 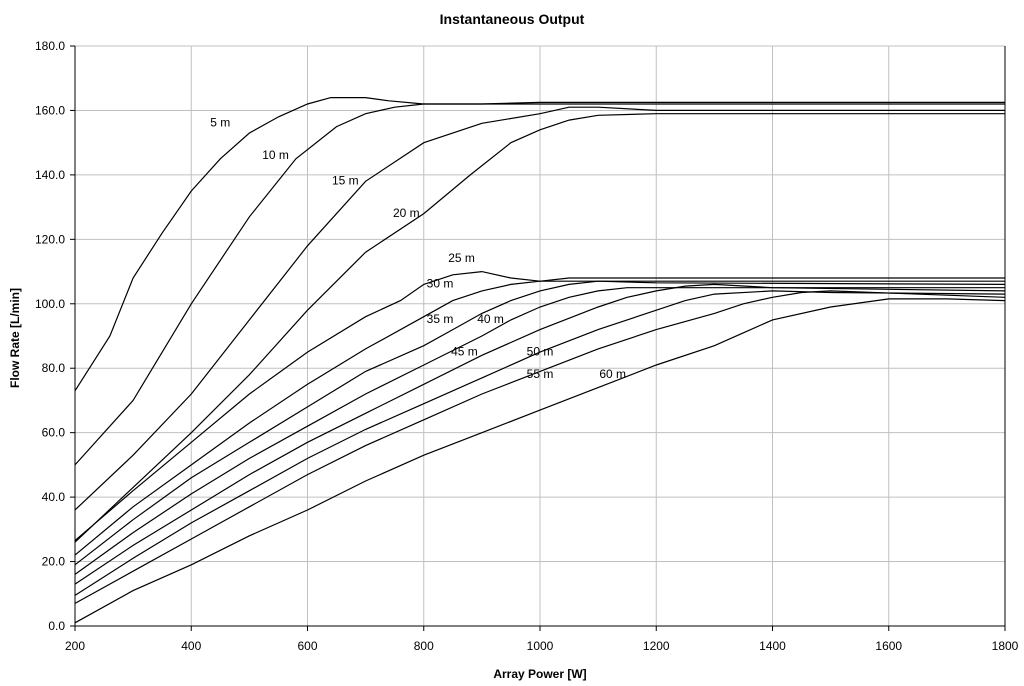 I want to click on x-tick-label: 1000, so click(x=540, y=646).